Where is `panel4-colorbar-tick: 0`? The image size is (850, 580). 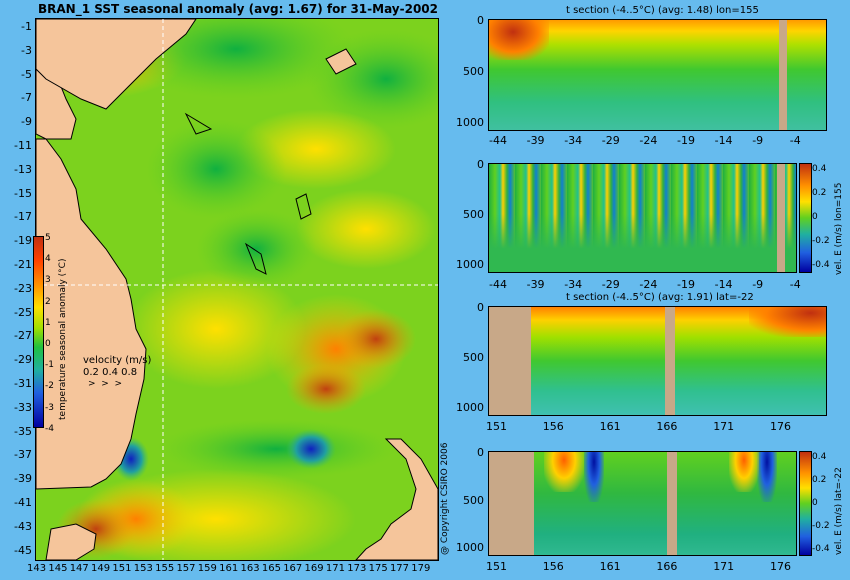 panel4-colorbar-tick: 0 is located at coordinates (815, 503).